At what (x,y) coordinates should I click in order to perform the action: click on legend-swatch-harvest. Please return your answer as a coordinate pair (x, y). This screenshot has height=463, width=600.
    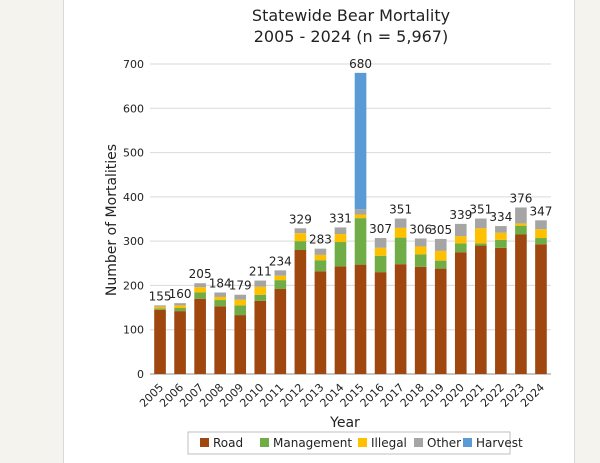
    Looking at the image, I should click on (467, 442).